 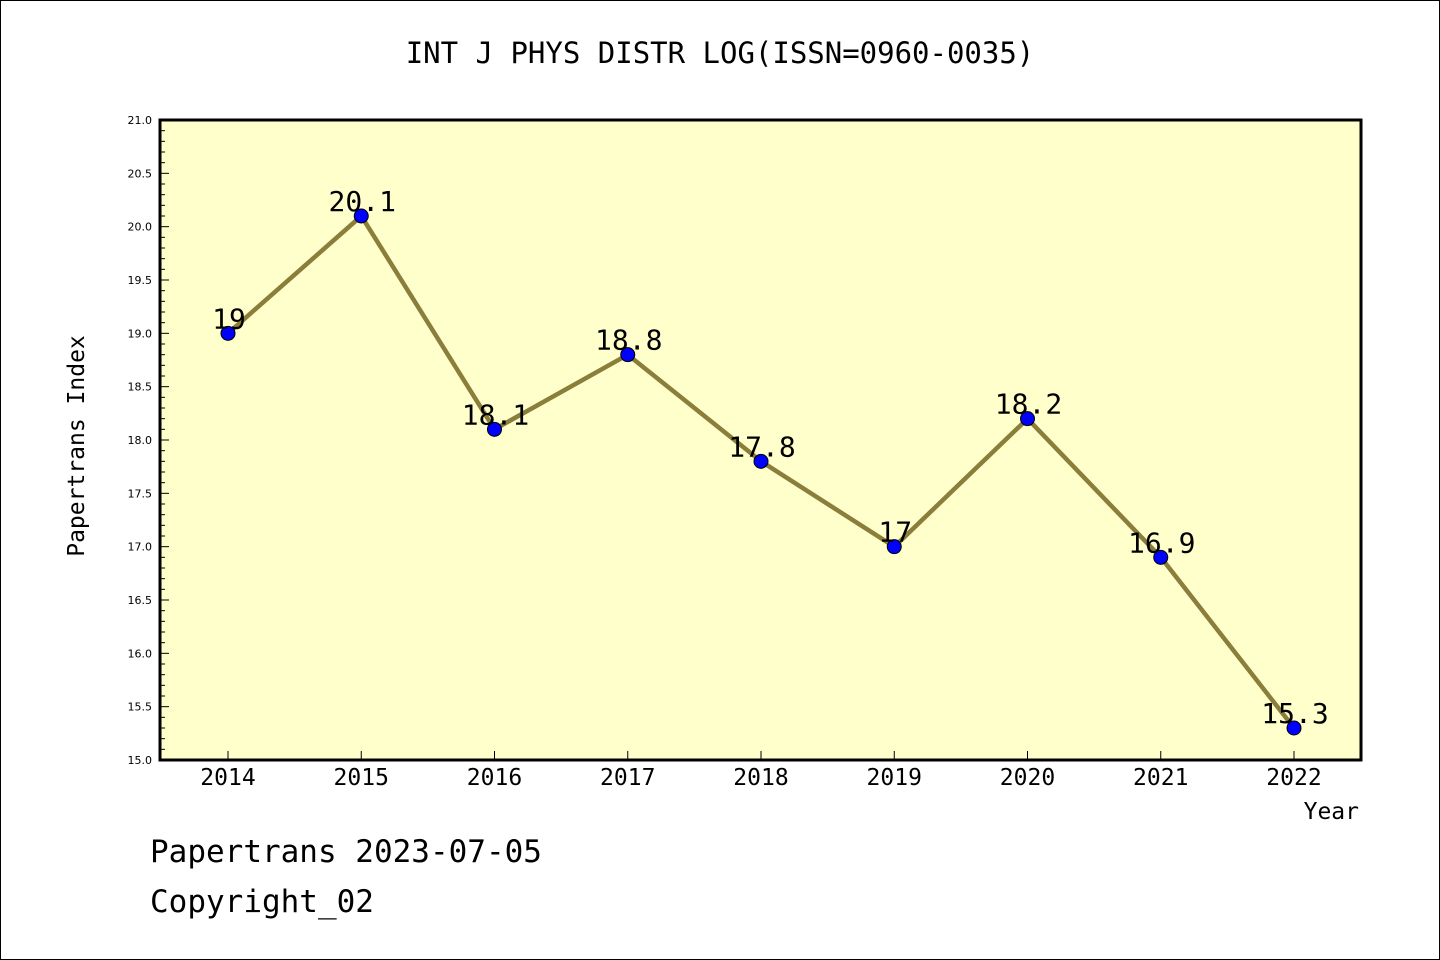 I want to click on footer-date-line: Papertrans 2023-07-05, so click(x=346, y=852).